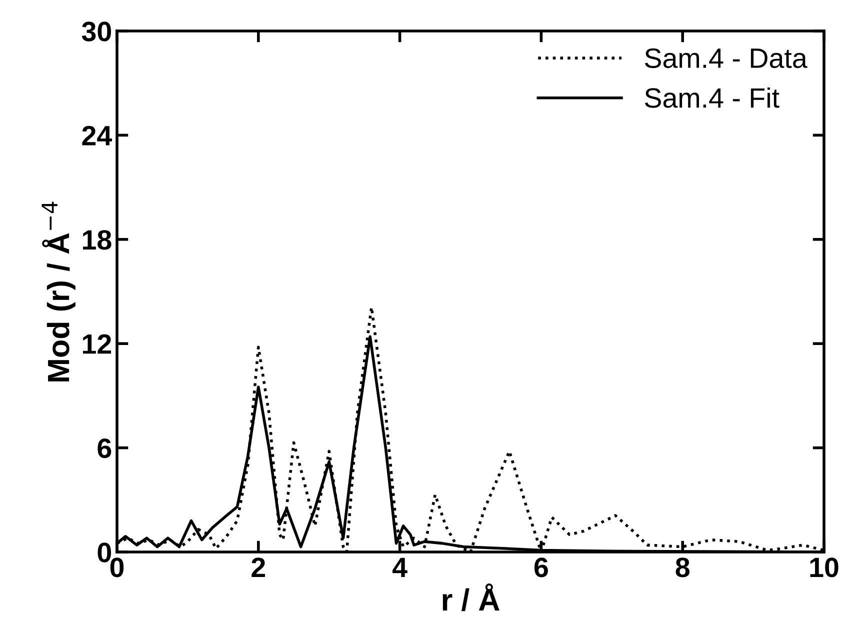 The height and width of the screenshot is (644, 851). What do you see at coordinates (97, 240) in the screenshot?
I see `y-tick-label: 18` at bounding box center [97, 240].